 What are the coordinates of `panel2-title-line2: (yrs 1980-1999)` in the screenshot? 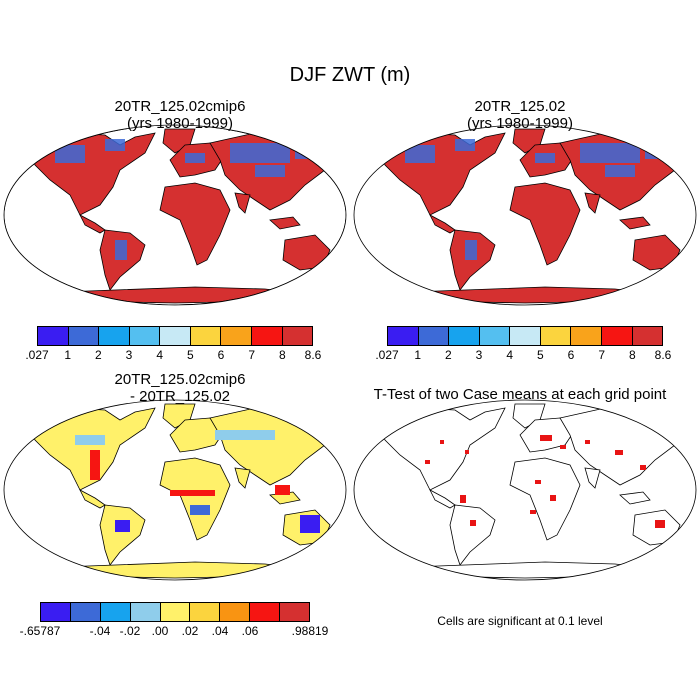 It's located at (520, 123).